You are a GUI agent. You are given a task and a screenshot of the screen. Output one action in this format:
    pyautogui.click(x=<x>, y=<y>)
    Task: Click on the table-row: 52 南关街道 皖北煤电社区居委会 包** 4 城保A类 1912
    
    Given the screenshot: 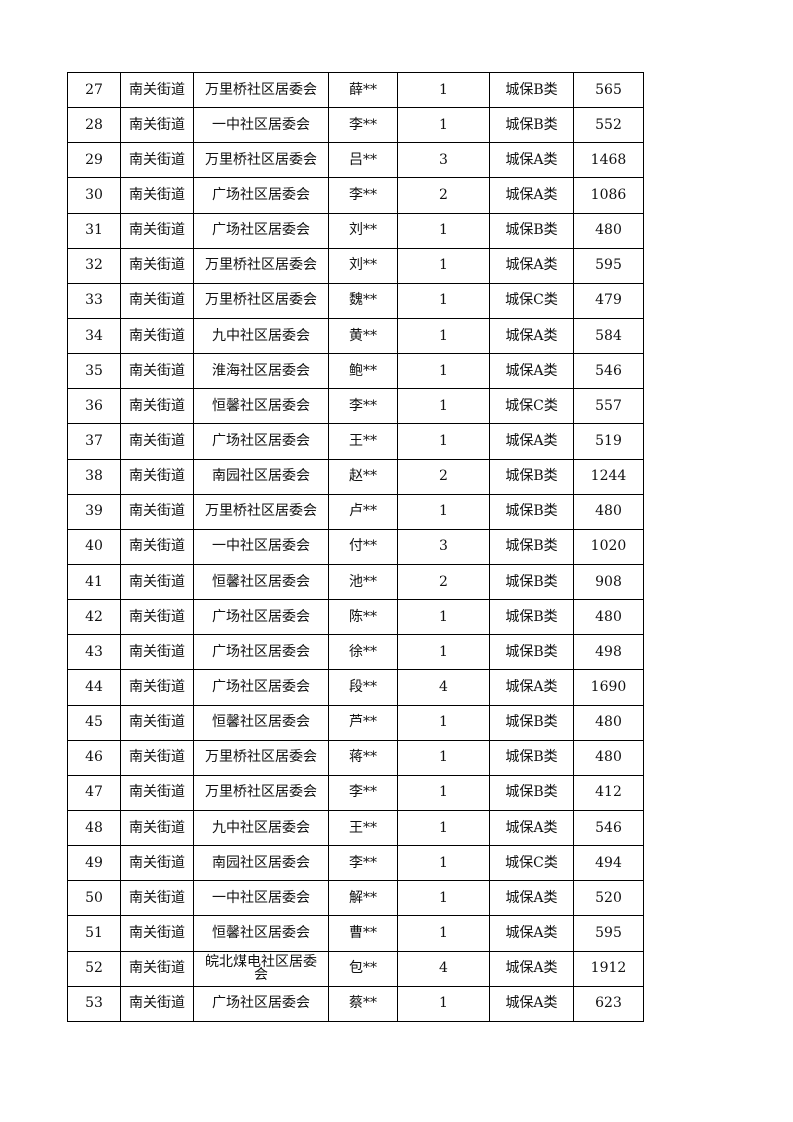 What is the action you would take?
    pyautogui.click(x=355, y=968)
    